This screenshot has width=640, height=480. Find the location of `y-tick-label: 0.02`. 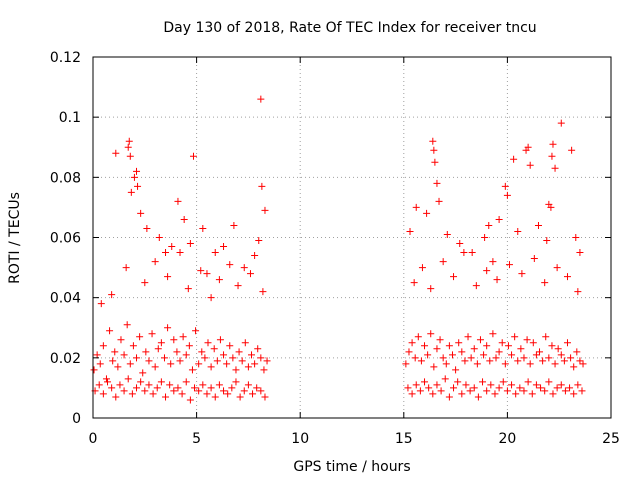

y-tick-label: 0.02 is located at coordinates (65, 359).